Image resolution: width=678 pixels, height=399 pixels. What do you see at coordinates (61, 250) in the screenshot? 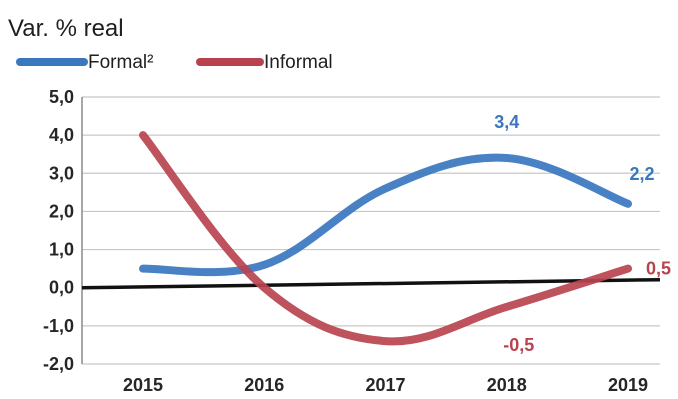
I see `y-tick-label-4: 1,0` at bounding box center [61, 250].